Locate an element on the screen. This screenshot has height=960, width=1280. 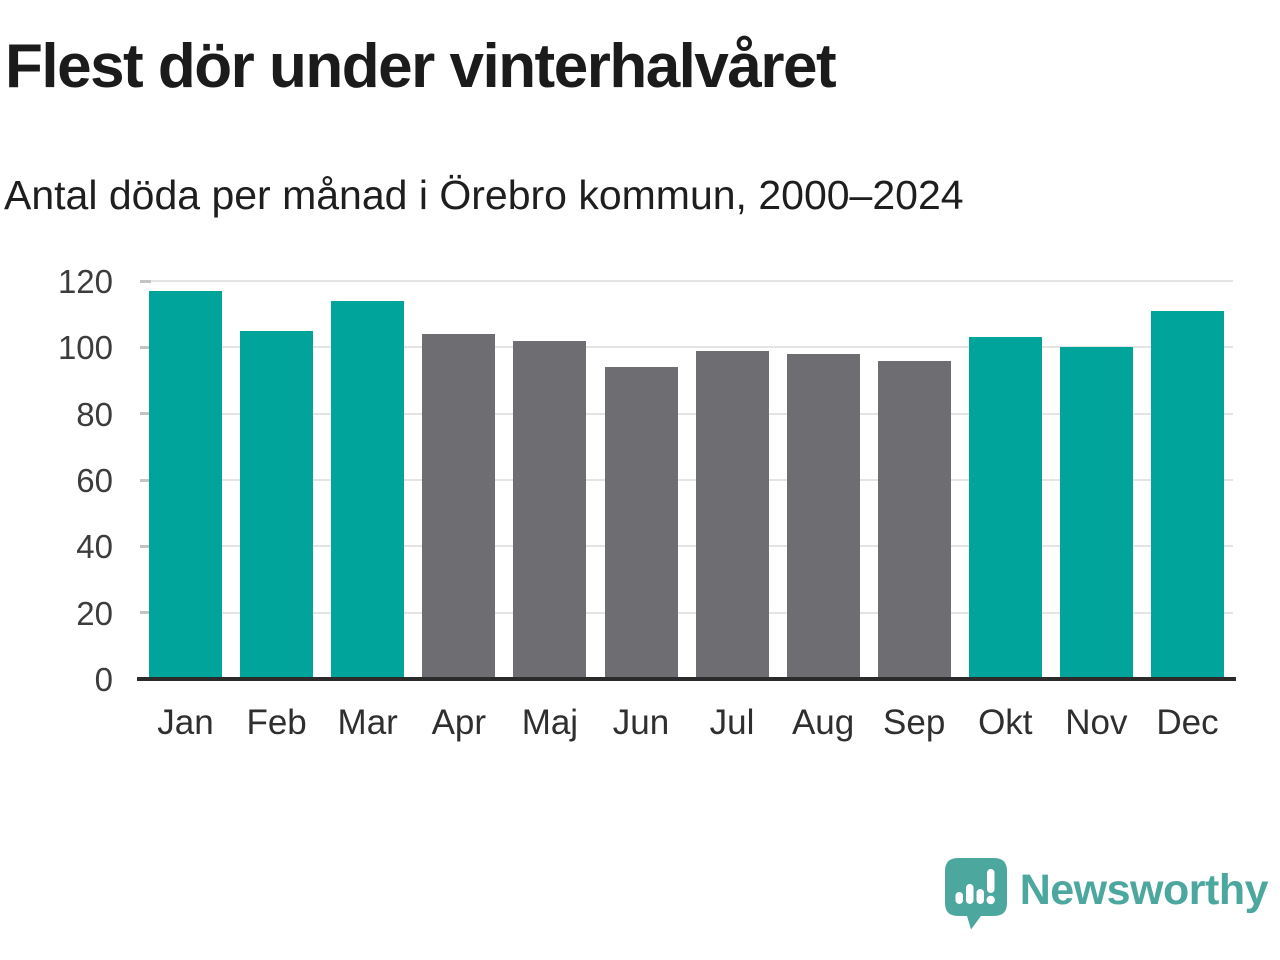
y-axis-label-40: 40 is located at coordinates (94, 547).